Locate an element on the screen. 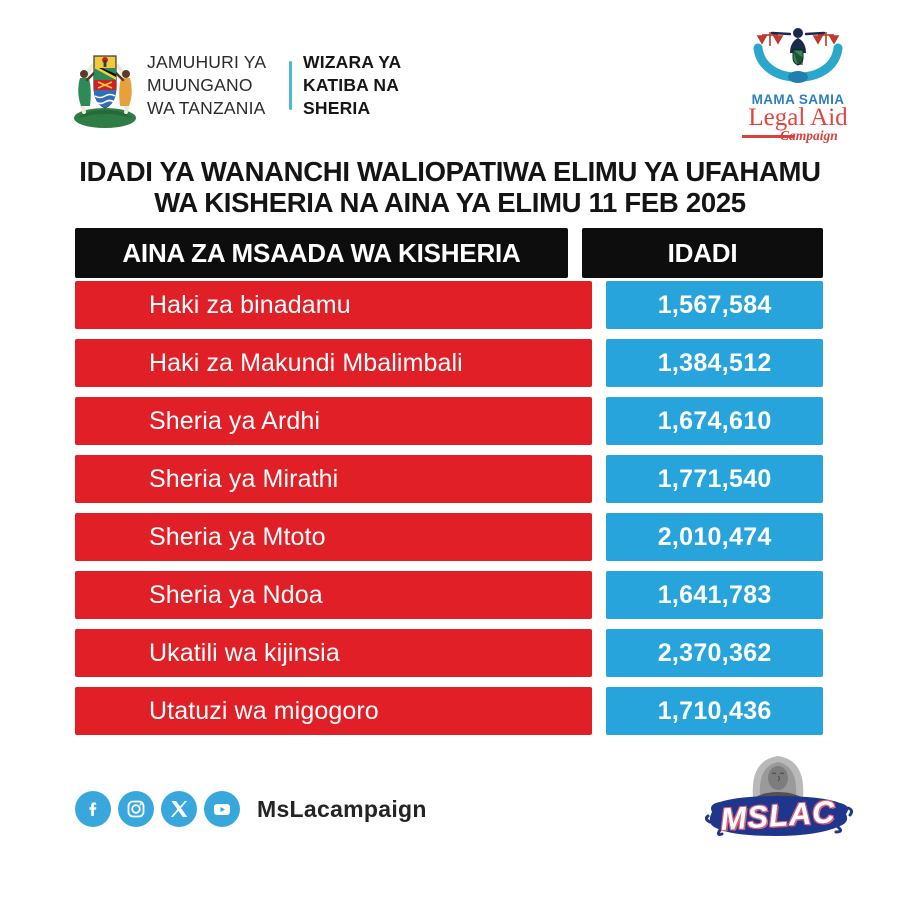  mama-samia-legal-aid-logo: MAMA SAMIA Legal Aid Campaign is located at coordinates (798, 85).